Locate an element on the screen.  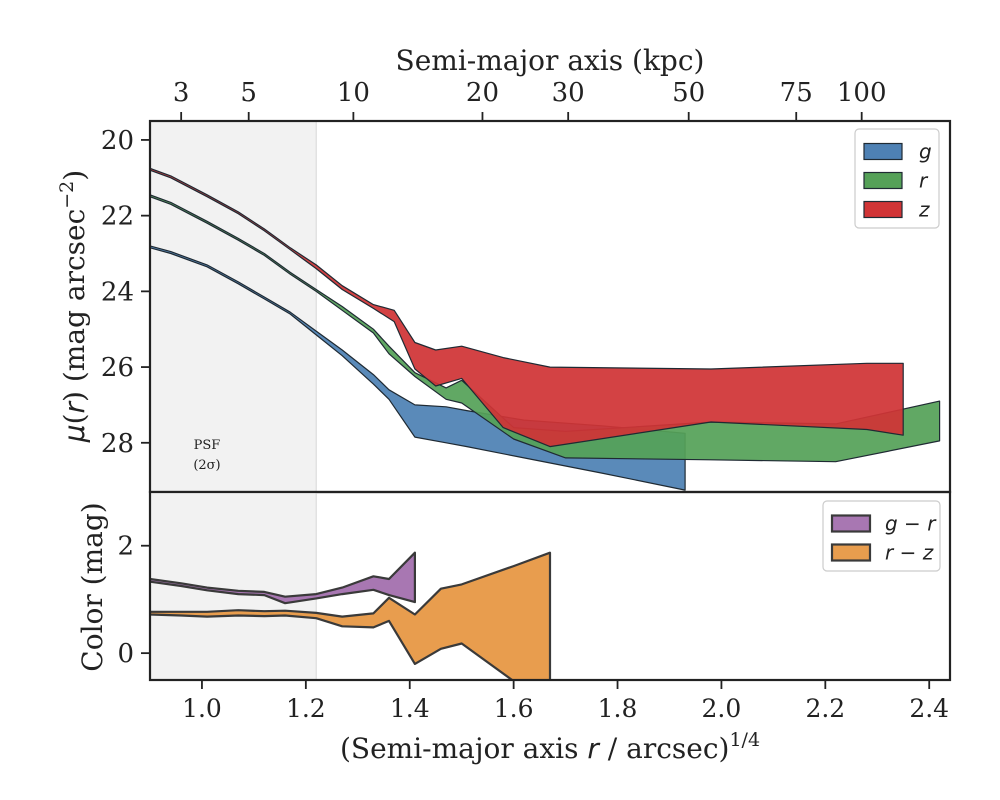
top-x-tick-label: 20 is located at coordinates (482, 93).